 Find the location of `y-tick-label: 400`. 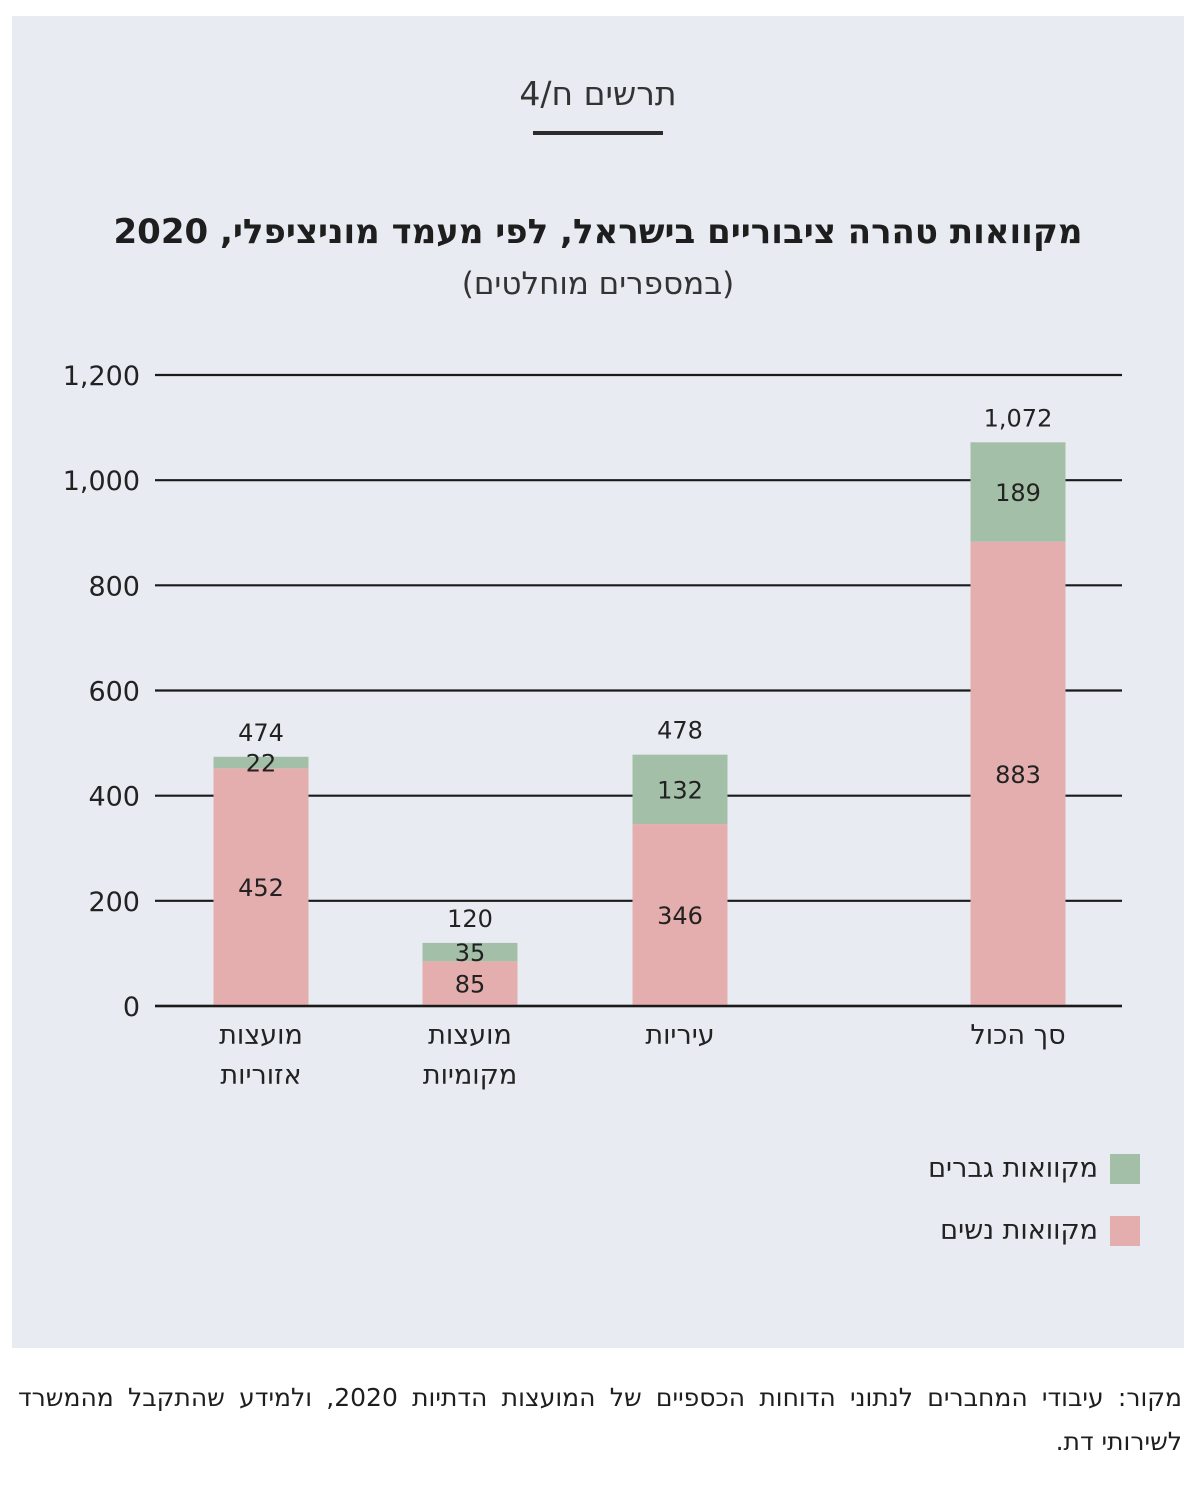

y-tick-label: 400 is located at coordinates (114, 797).